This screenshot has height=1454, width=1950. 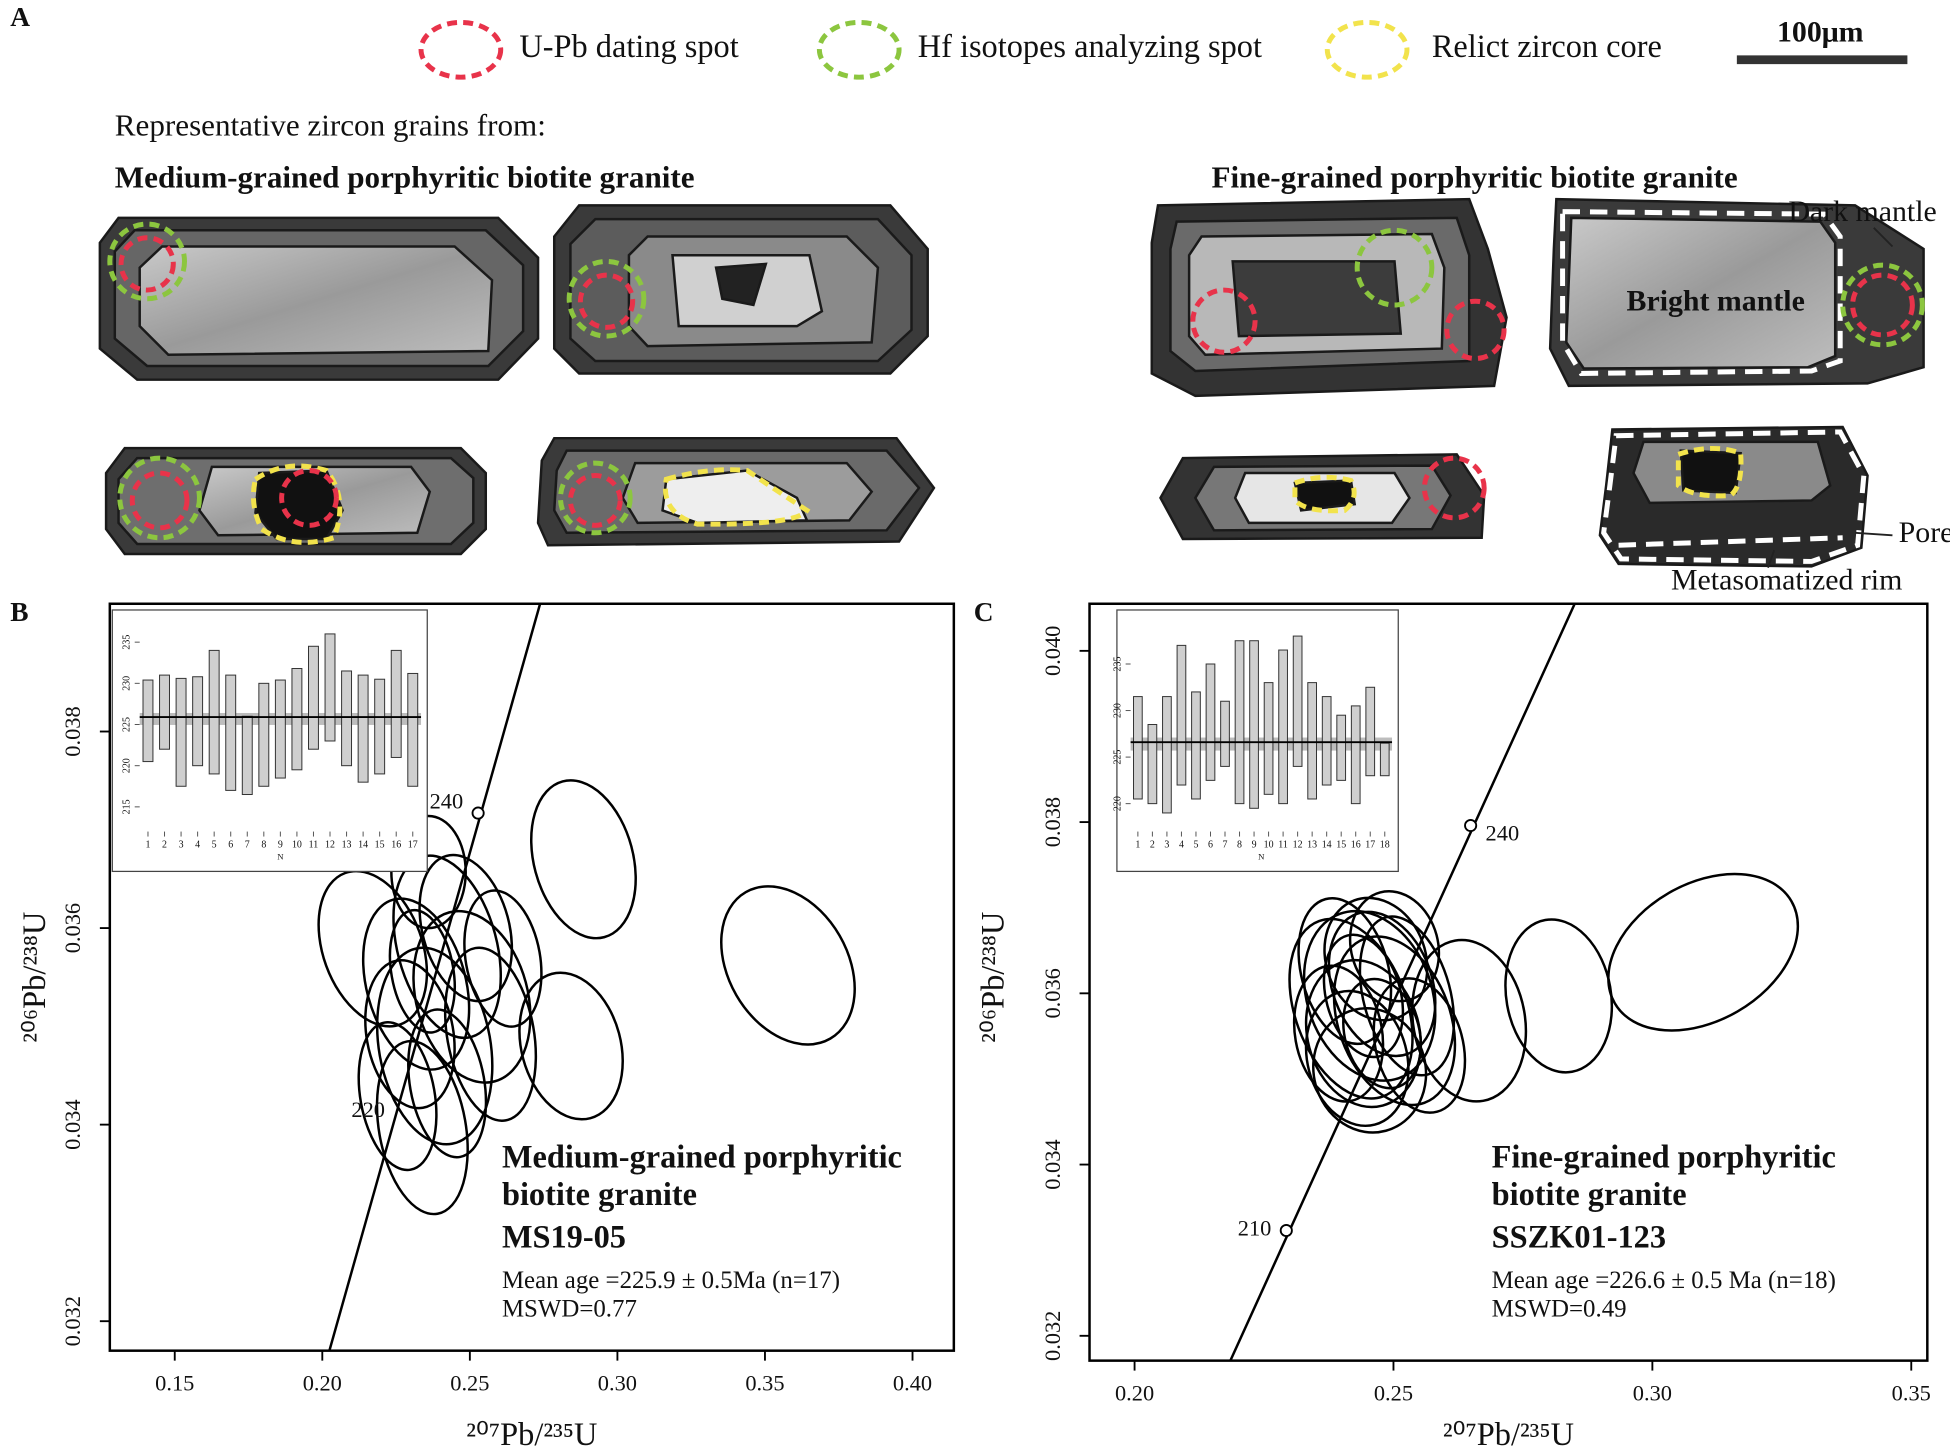 What do you see at coordinates (127, 642) in the screenshot?
I see `inset-y-tick-label: 235` at bounding box center [127, 642].